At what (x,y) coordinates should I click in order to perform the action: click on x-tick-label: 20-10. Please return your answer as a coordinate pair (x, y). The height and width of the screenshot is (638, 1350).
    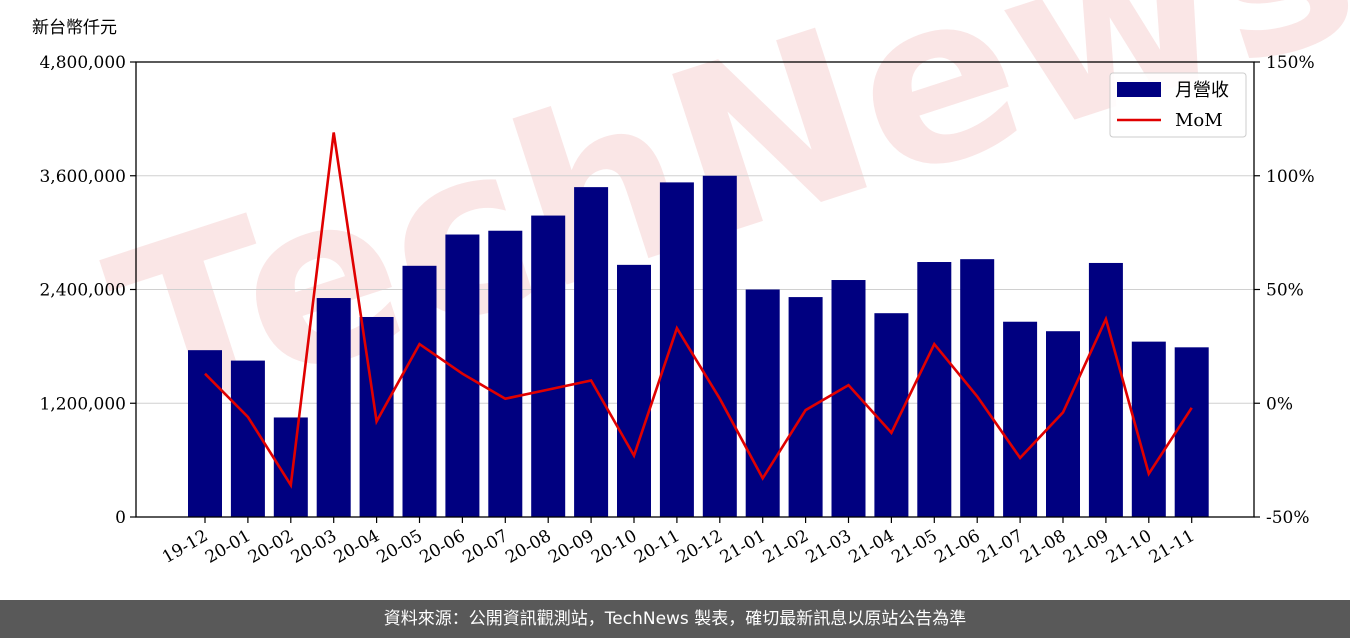
    Looking at the image, I should click on (614, 547).